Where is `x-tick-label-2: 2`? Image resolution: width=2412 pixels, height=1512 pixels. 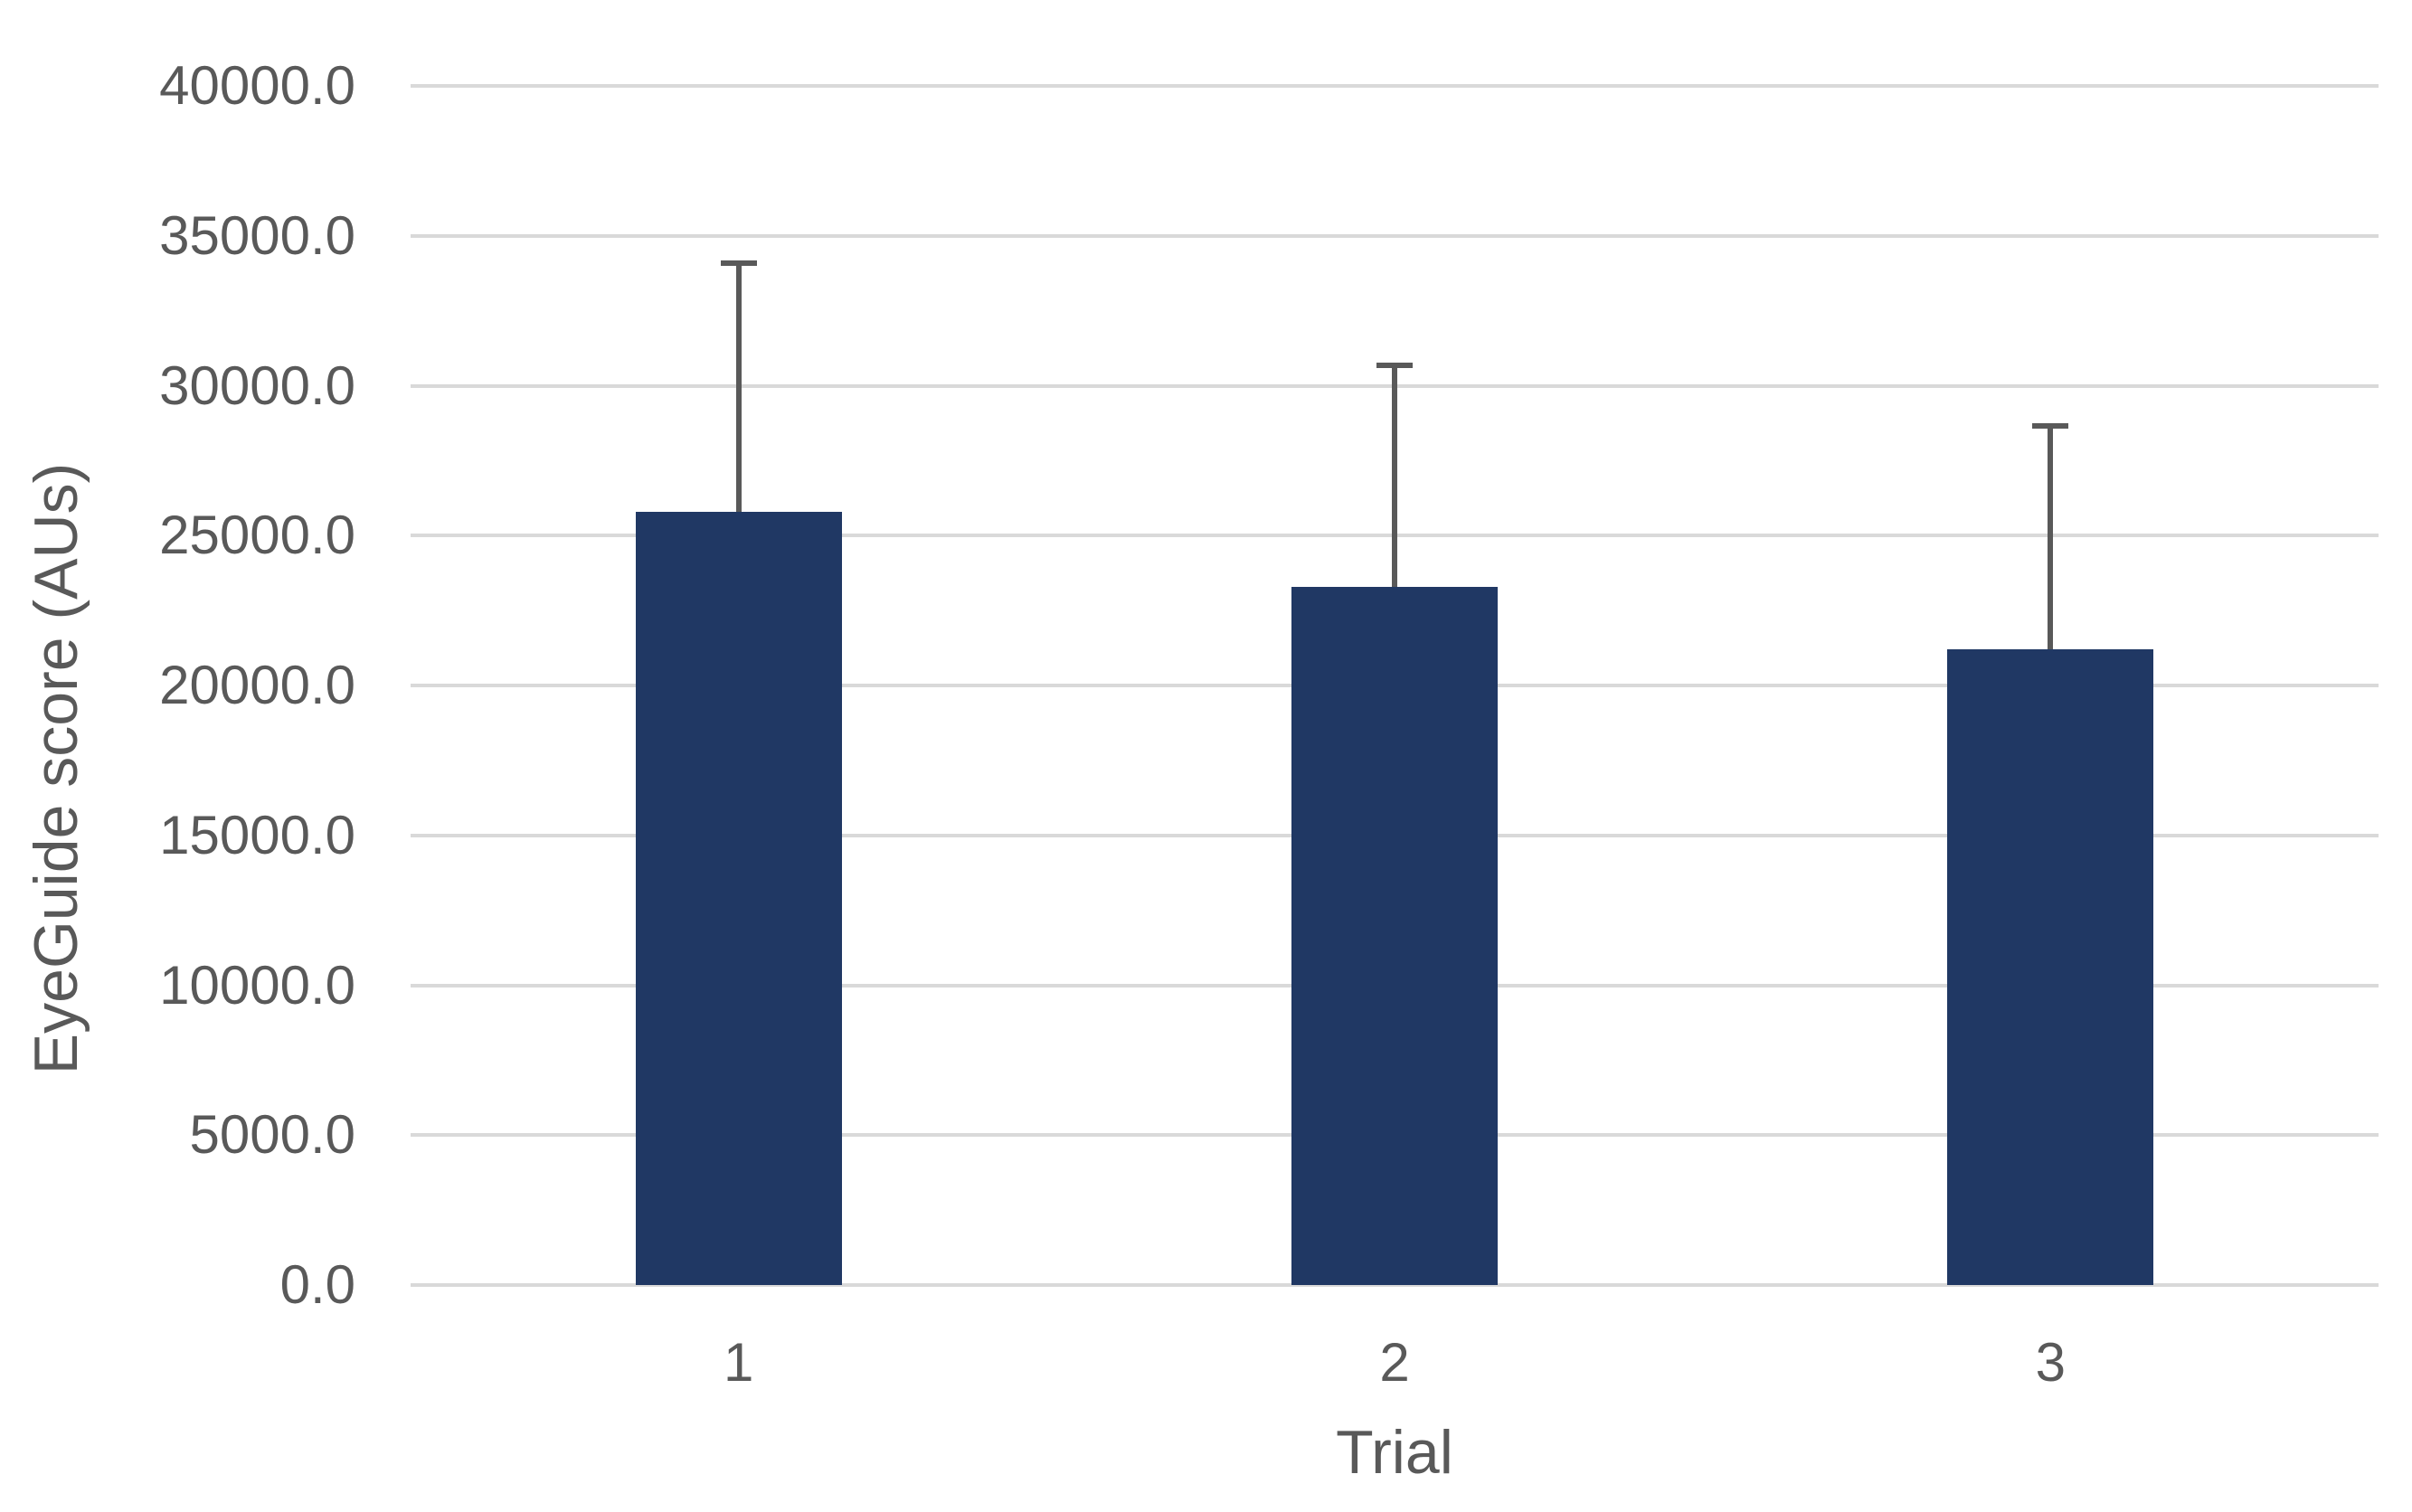 x-tick-label-2: 2 is located at coordinates (1394, 1362).